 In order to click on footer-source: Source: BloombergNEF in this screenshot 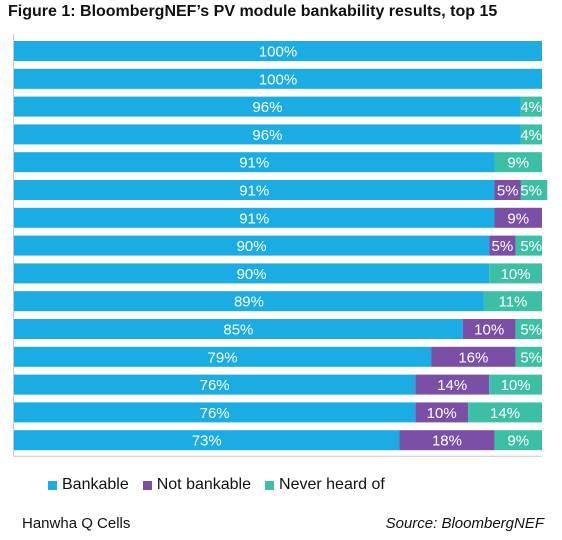, I will do `click(464, 523)`.